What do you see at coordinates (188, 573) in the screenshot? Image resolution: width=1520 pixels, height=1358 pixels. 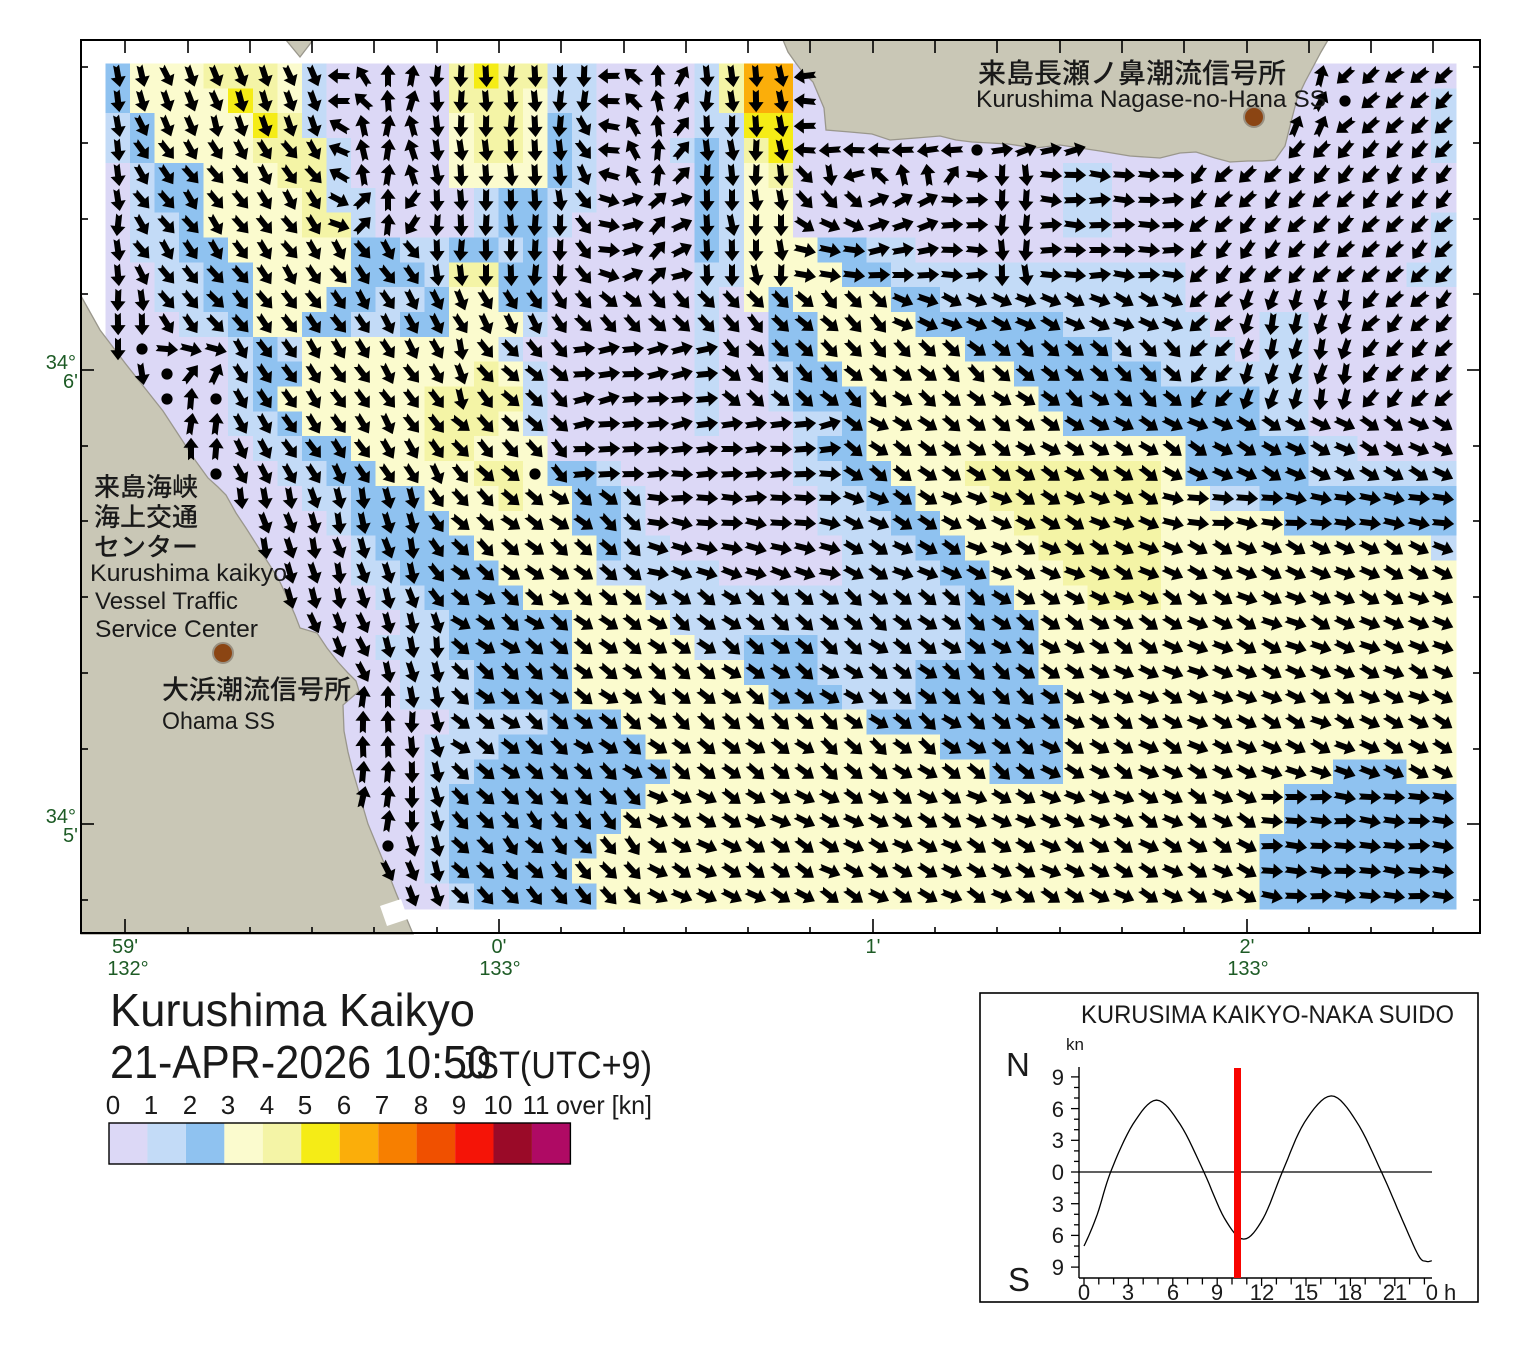 I see `svg-text: Kurushima kaikyo` at bounding box center [188, 573].